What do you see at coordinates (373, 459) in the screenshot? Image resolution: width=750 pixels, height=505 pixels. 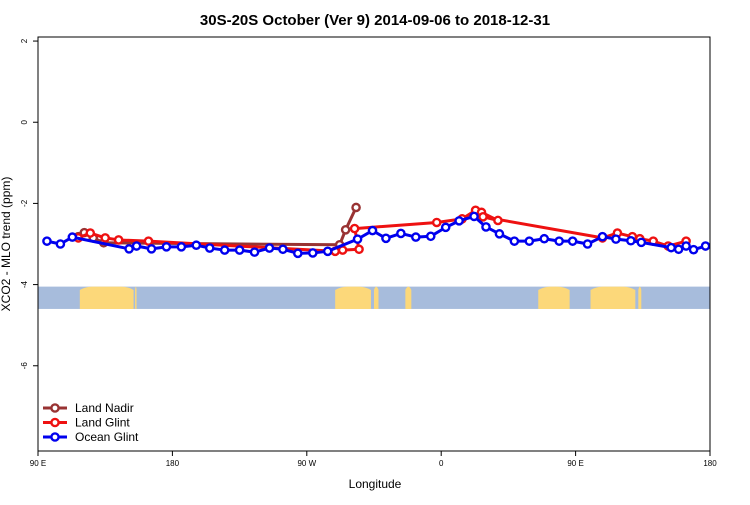 I see `x-axis: 90 E 180 90 W 0 90 E 180` at bounding box center [373, 459].